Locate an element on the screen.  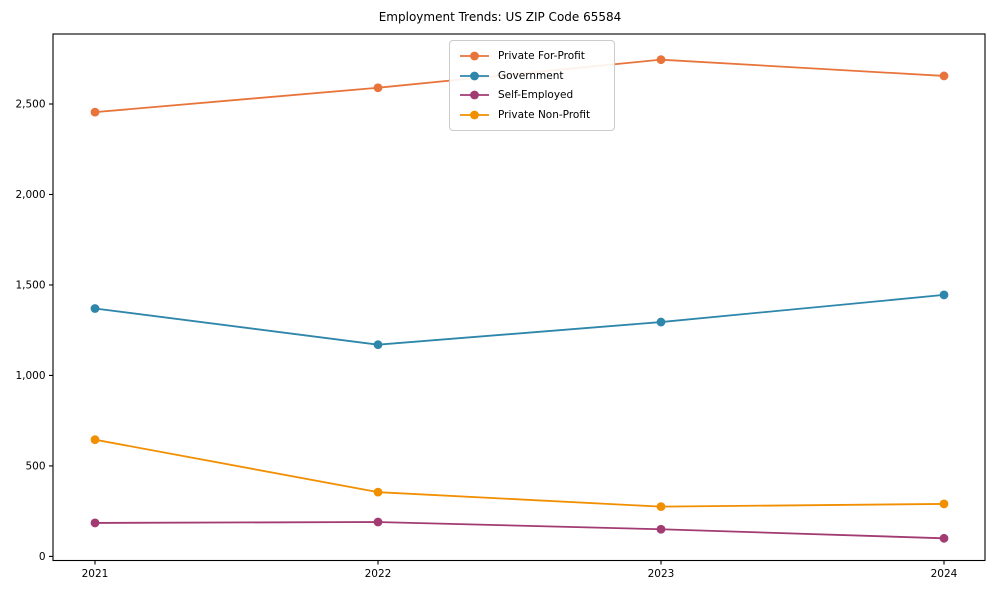
series-government is located at coordinates (519, 320).